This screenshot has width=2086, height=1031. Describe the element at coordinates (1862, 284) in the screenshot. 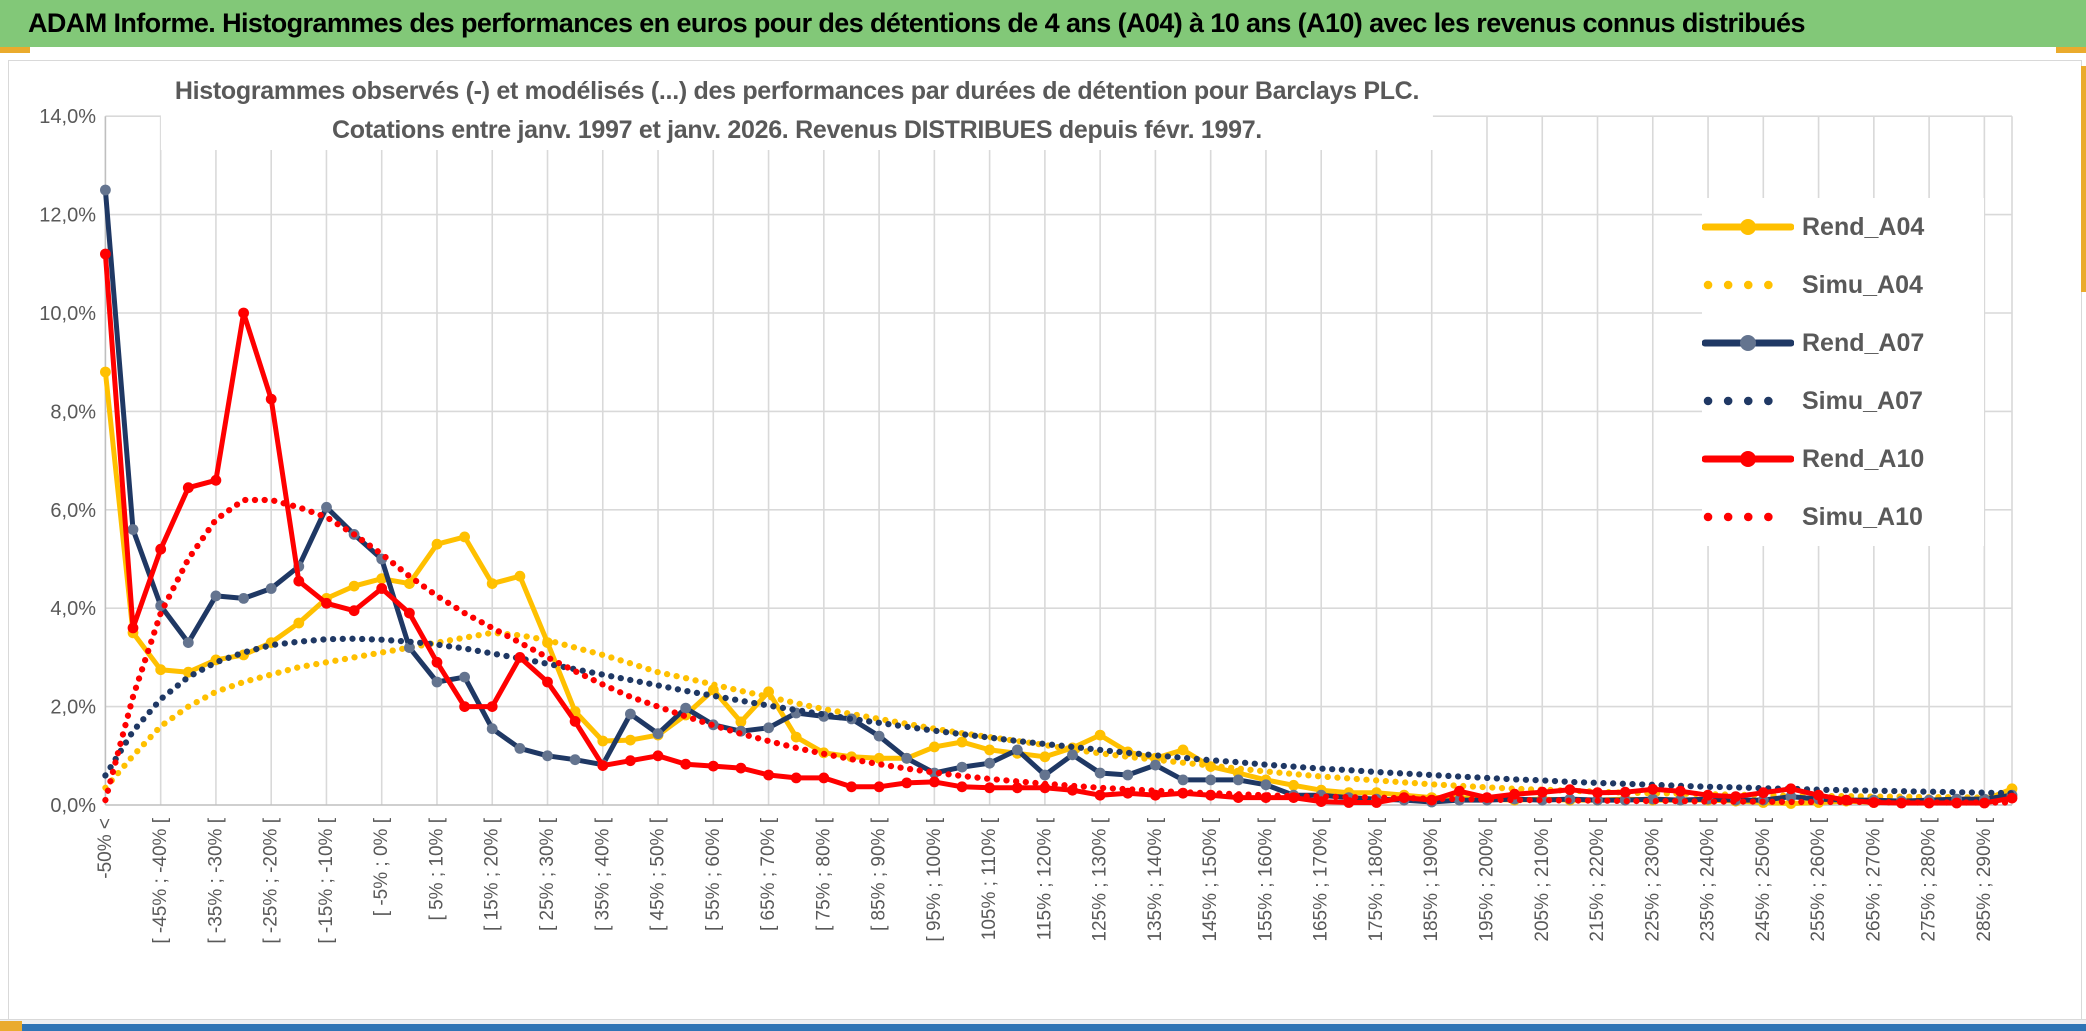

I see `legend-label: Simu_A04` at that location.